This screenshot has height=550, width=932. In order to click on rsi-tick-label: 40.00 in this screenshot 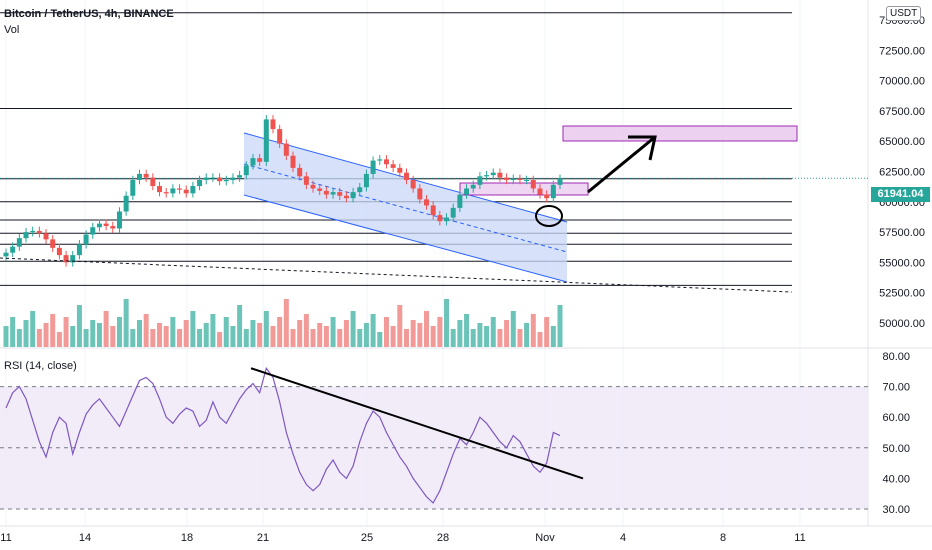, I will do `click(896, 479)`.